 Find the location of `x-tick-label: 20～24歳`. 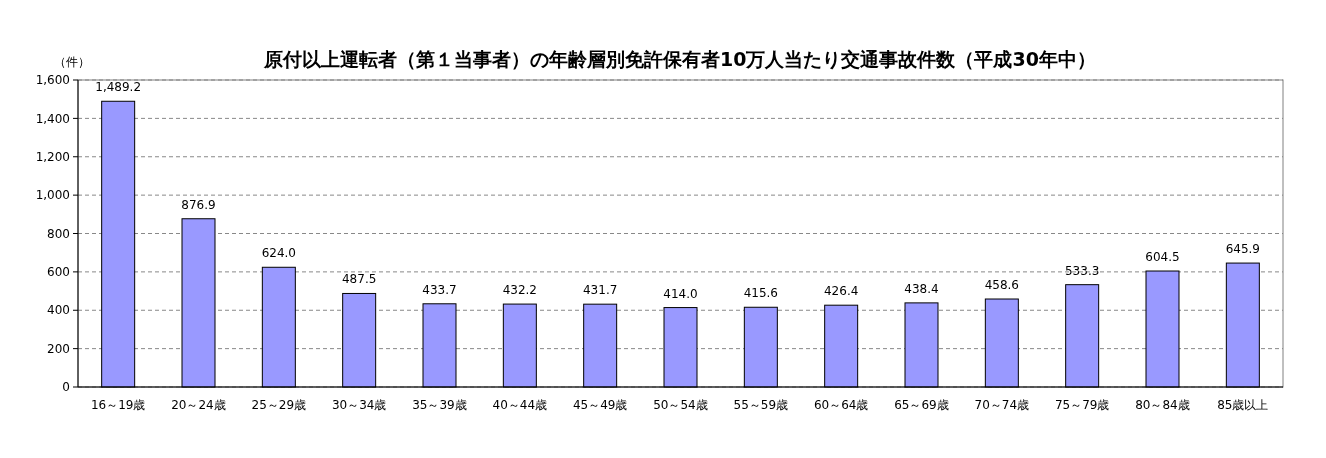

x-tick-label: 20～24歳 is located at coordinates (198, 405).